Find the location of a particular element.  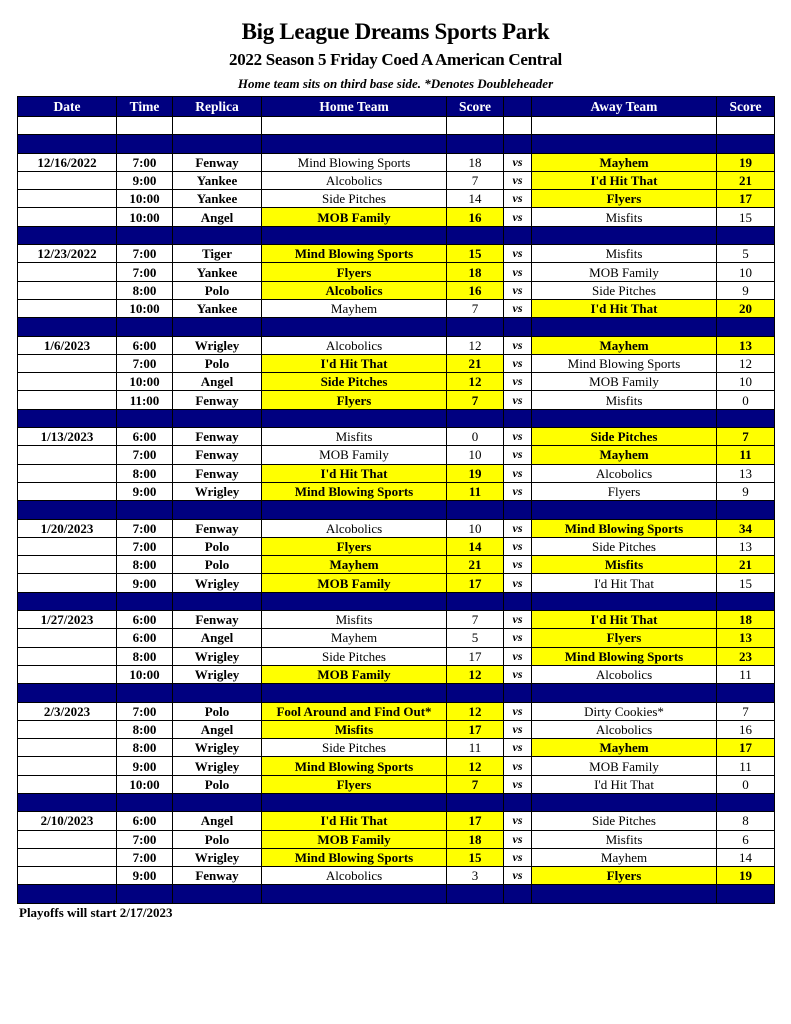

away-score-cell: 19 is located at coordinates (745, 876).